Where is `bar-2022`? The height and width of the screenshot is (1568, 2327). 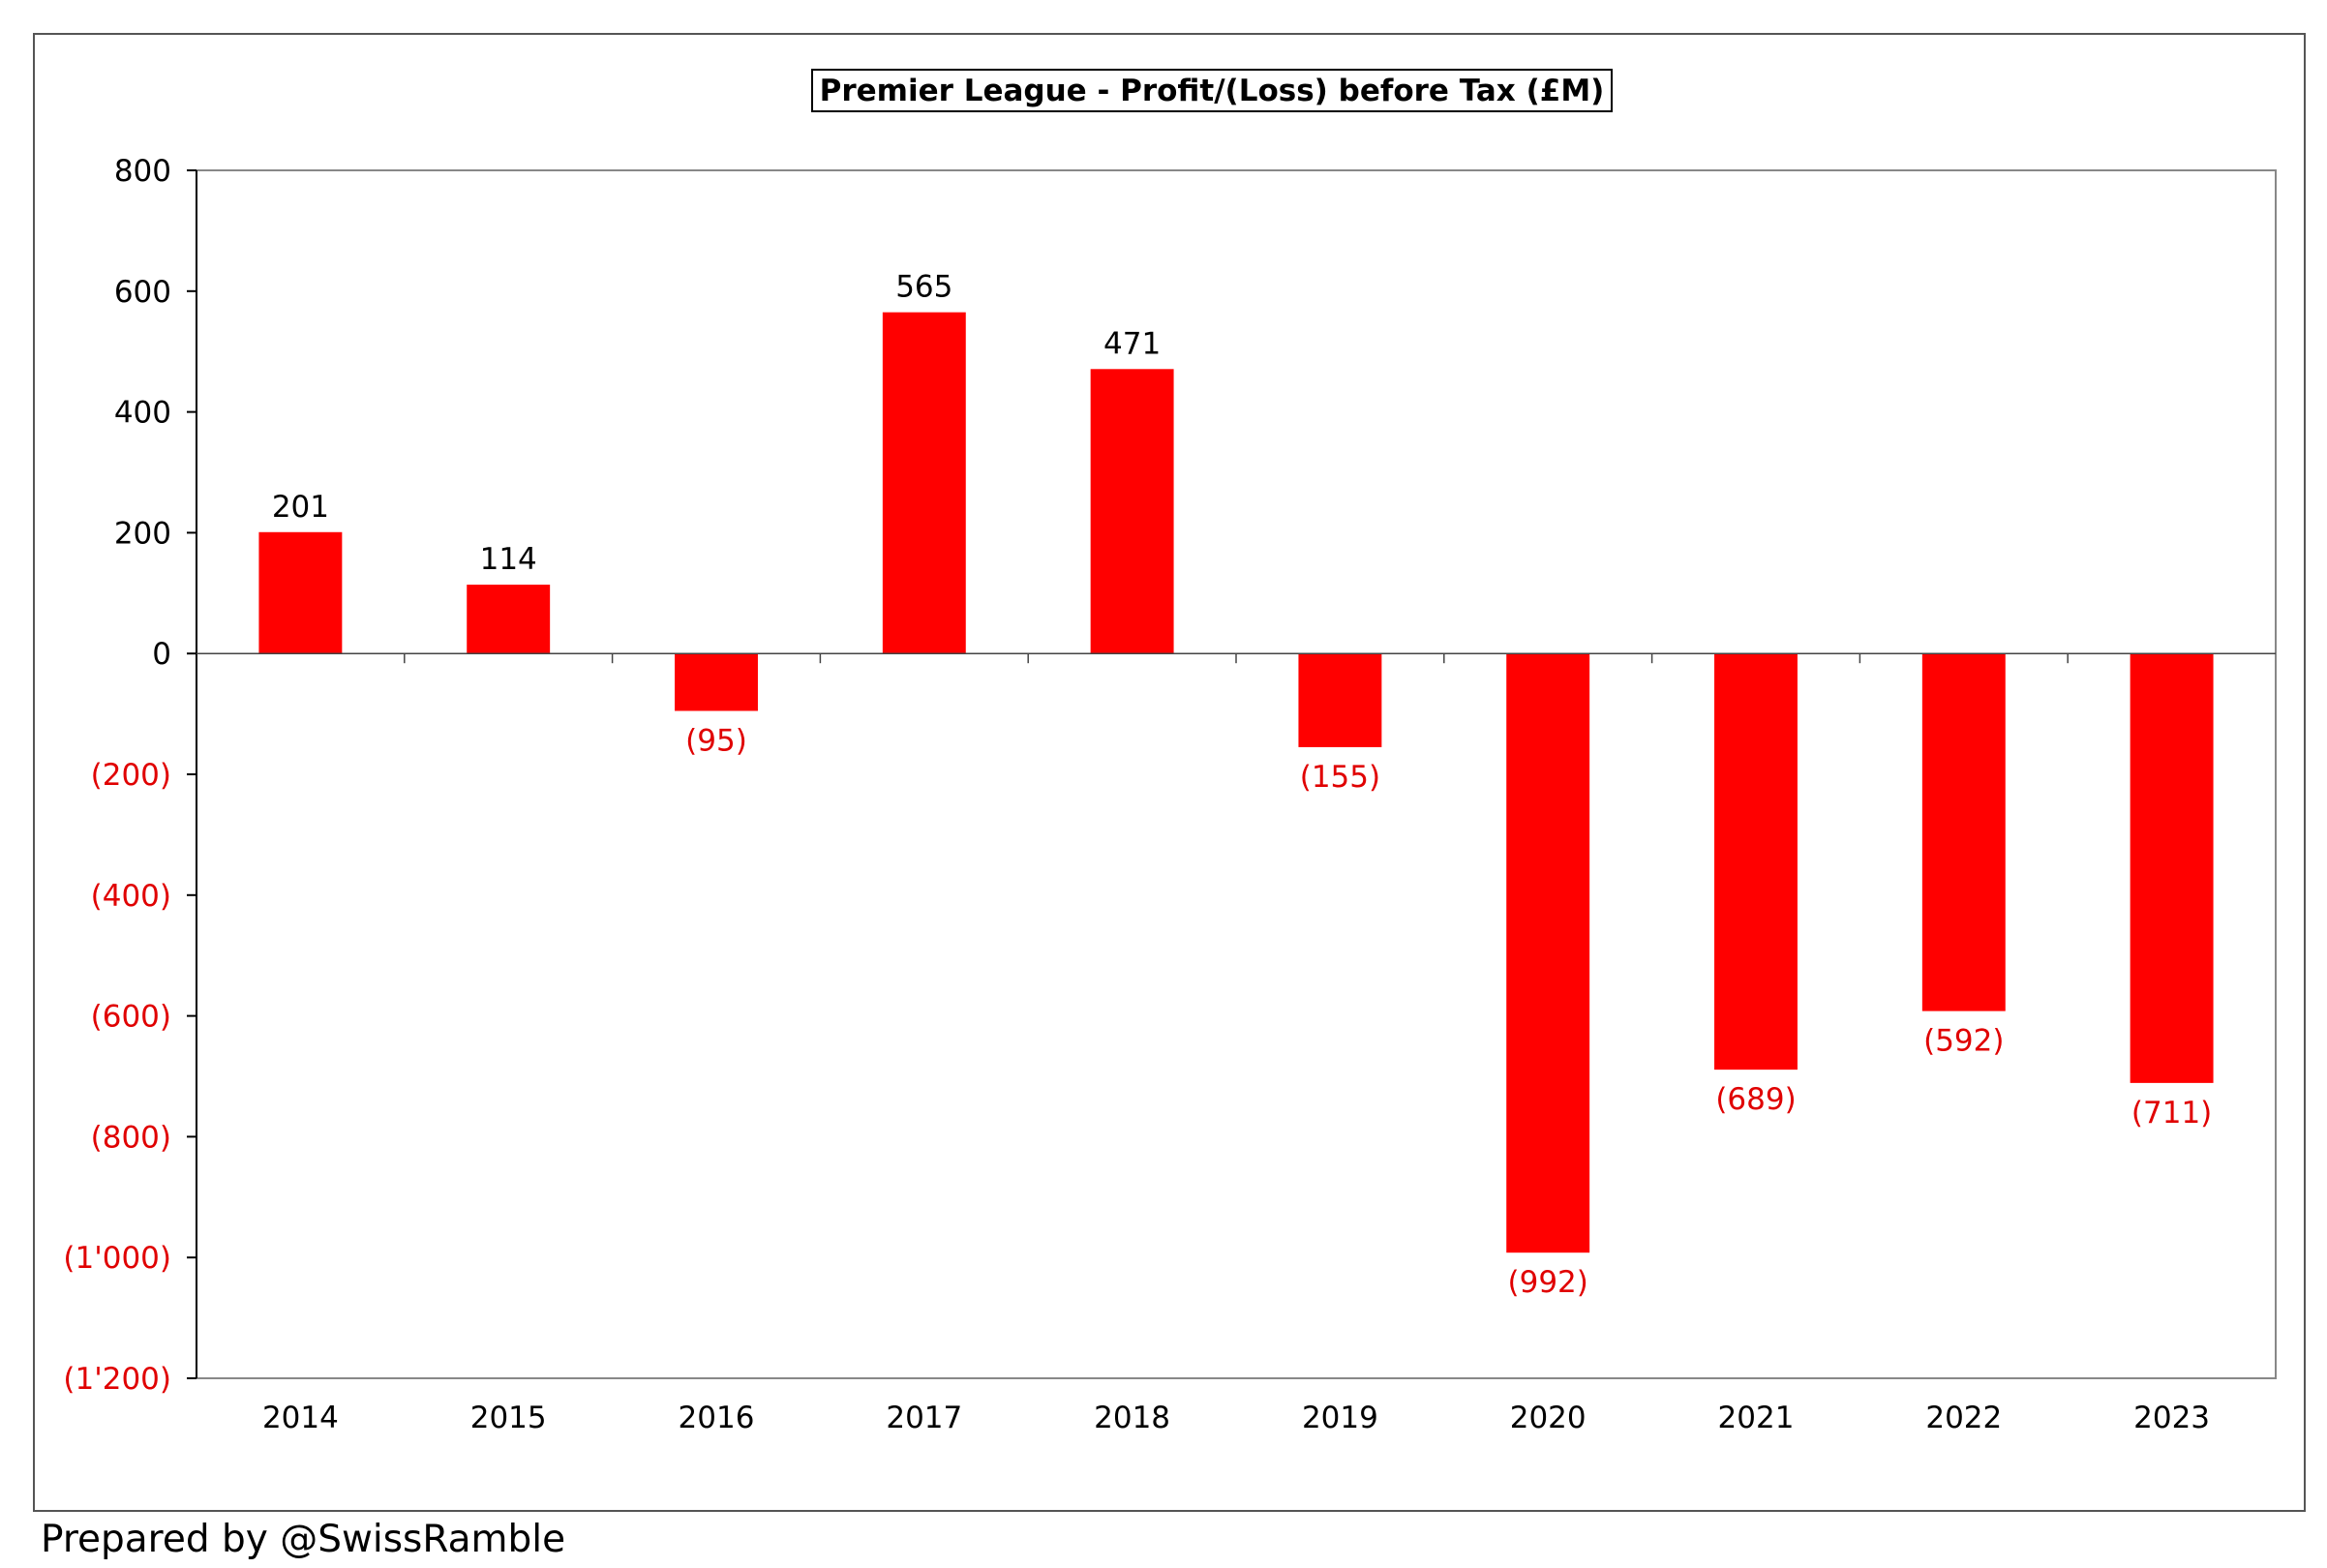
bar-2022 is located at coordinates (1963, 832).